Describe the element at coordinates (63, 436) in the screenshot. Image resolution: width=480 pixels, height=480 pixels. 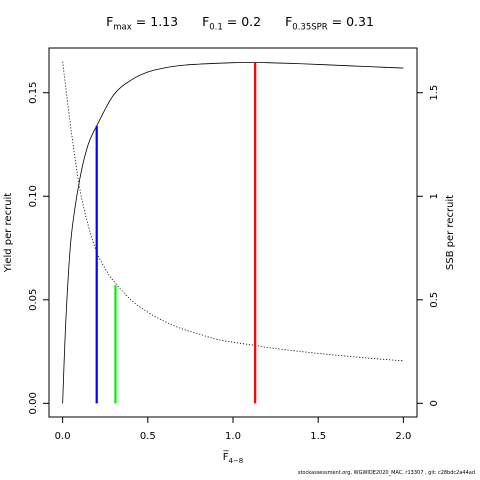
I see `x-tick-label: 0.0` at that location.